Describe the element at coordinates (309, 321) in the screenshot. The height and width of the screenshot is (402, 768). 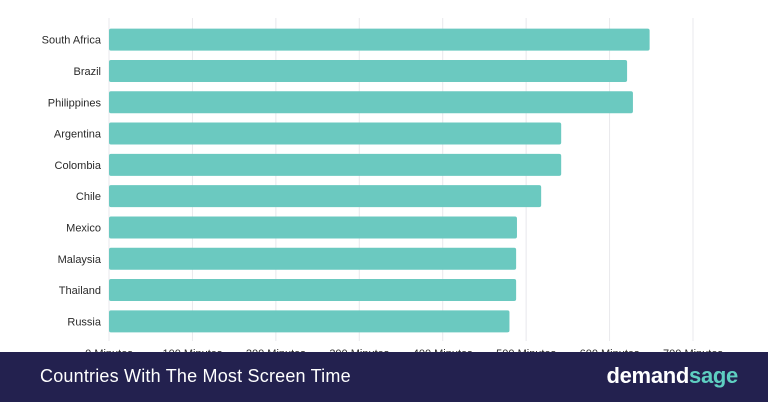
I see `bar-russia` at that location.